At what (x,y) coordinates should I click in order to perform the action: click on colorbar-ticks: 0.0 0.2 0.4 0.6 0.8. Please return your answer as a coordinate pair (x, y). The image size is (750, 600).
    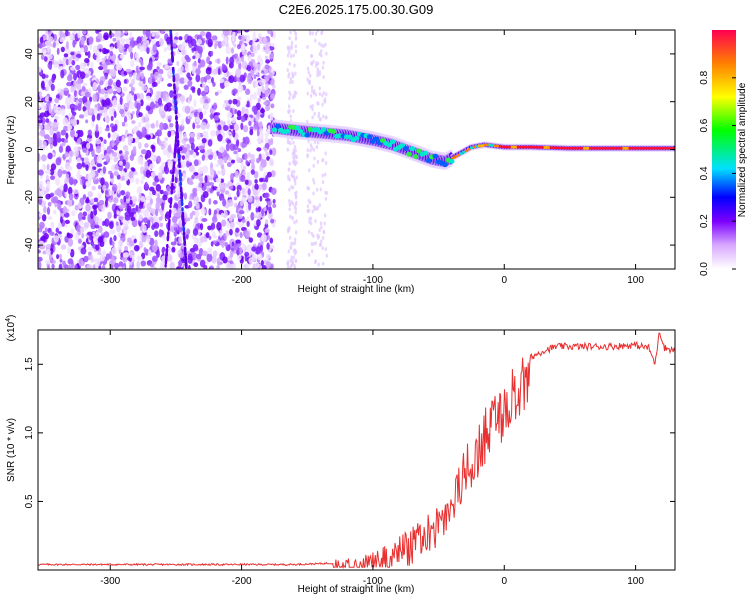
    Looking at the image, I should click on (717, 173).